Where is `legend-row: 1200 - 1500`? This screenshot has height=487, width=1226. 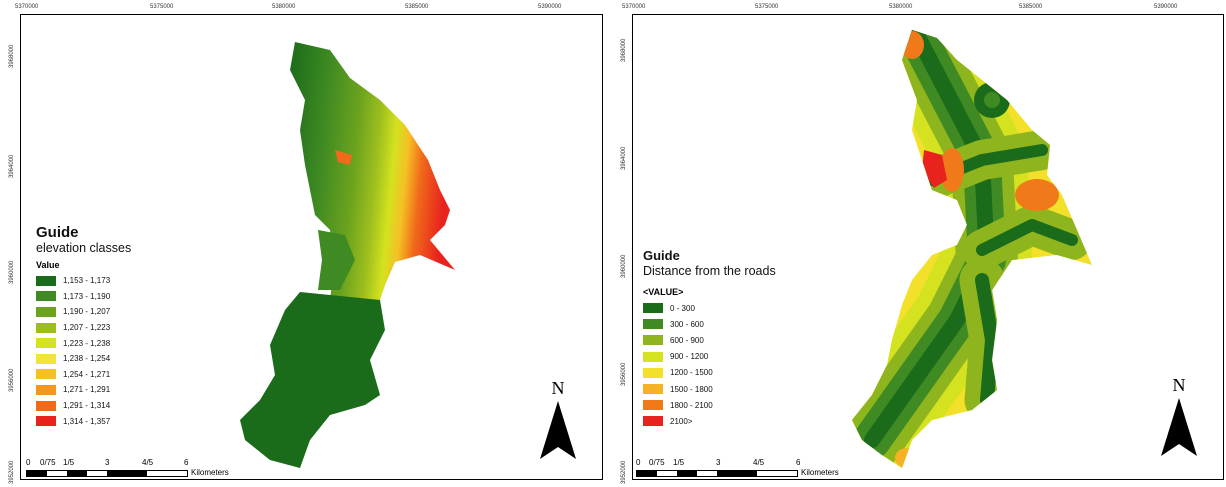 legend-row: 1200 - 1500 is located at coordinates (709, 373).